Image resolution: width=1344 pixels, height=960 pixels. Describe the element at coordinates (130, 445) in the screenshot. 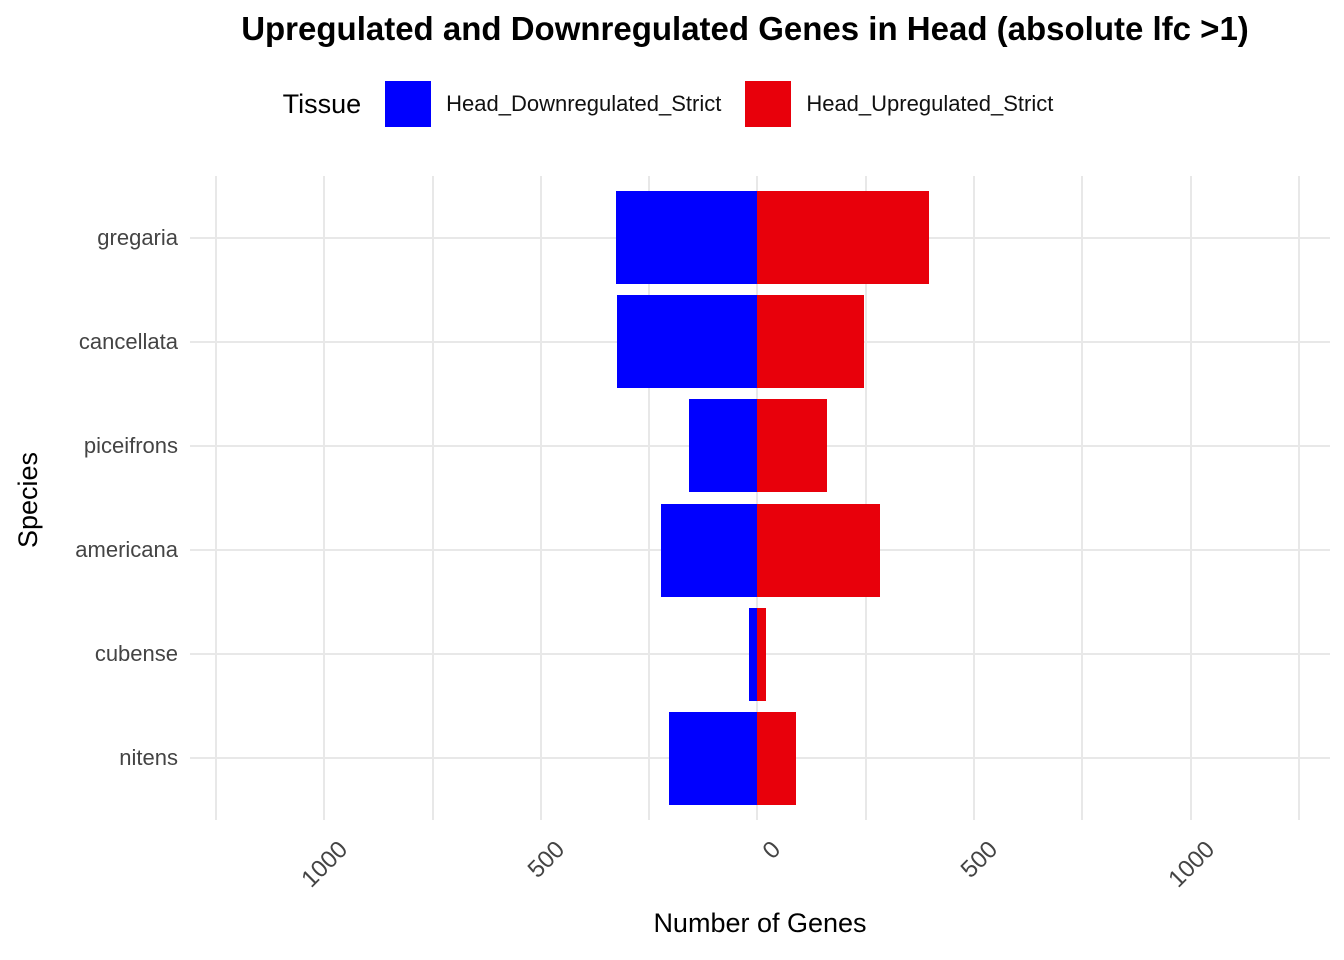

I see `y-tick-label-piceifrons: piceifrons` at that location.